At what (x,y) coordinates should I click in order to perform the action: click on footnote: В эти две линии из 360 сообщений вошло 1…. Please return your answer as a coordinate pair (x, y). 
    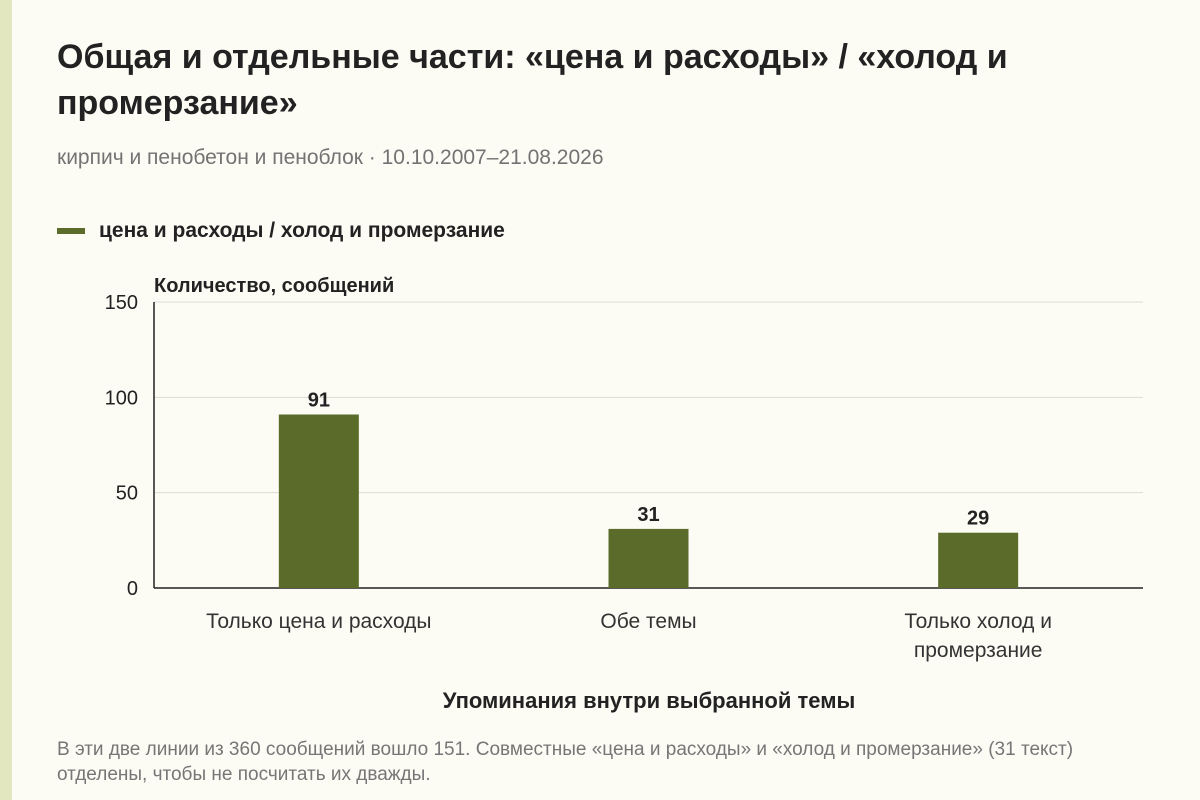
    Looking at the image, I should click on (565, 762).